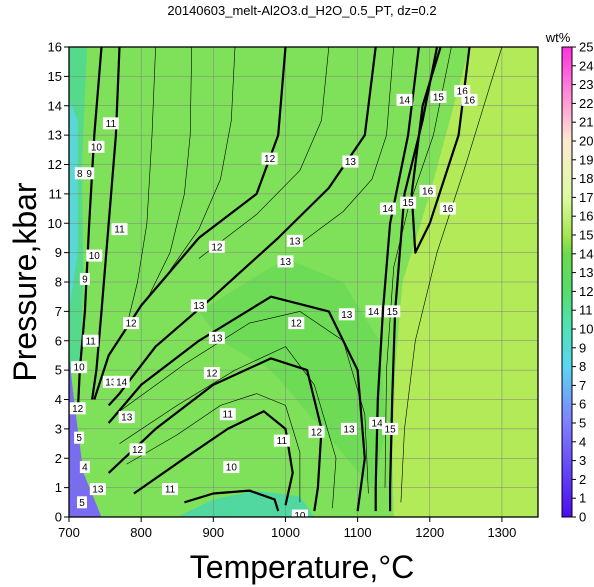  What do you see at coordinates (285, 532) in the screenshot?
I see `x-tick-label: 1000` at bounding box center [285, 532].